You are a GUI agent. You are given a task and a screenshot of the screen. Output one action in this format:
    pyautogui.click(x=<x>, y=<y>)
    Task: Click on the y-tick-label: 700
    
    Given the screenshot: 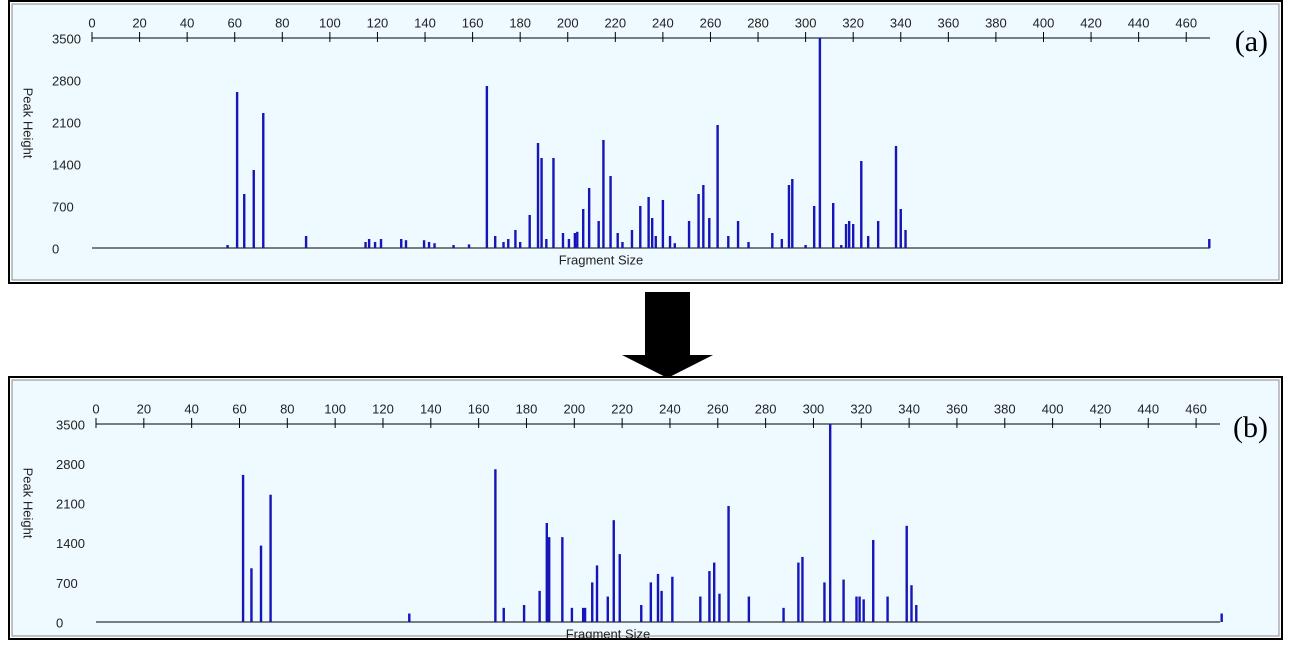 What is the action you would take?
    pyautogui.click(x=63, y=206)
    